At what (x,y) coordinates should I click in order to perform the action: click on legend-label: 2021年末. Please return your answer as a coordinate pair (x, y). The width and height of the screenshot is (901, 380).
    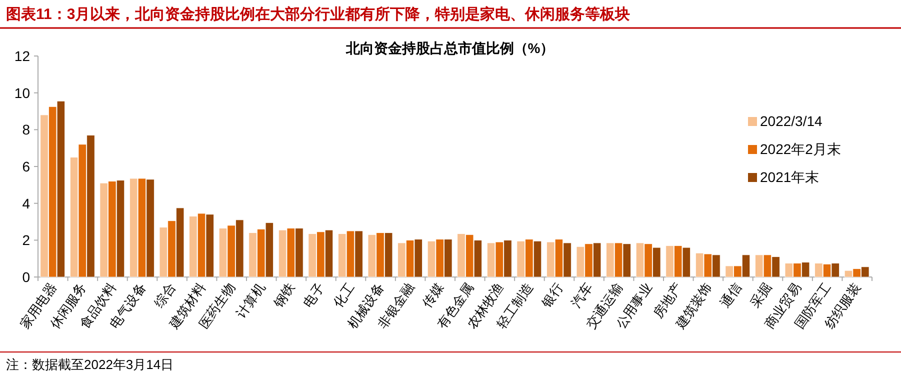
    Looking at the image, I should click on (790, 177).